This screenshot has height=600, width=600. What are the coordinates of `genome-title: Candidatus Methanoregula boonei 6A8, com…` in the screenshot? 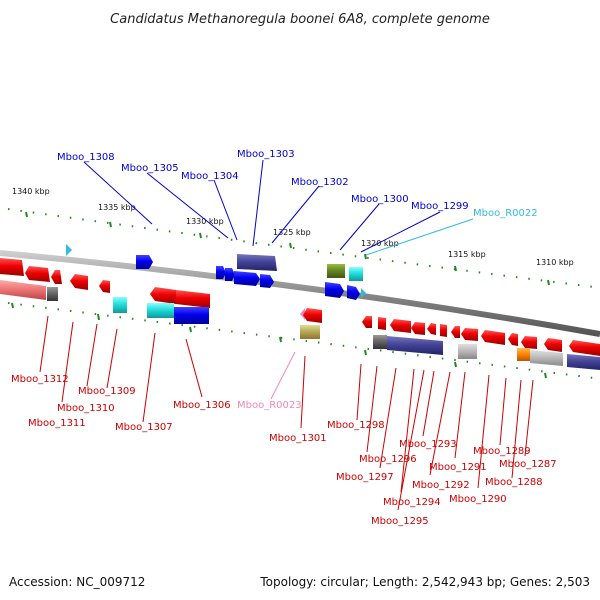 It's located at (300, 19).